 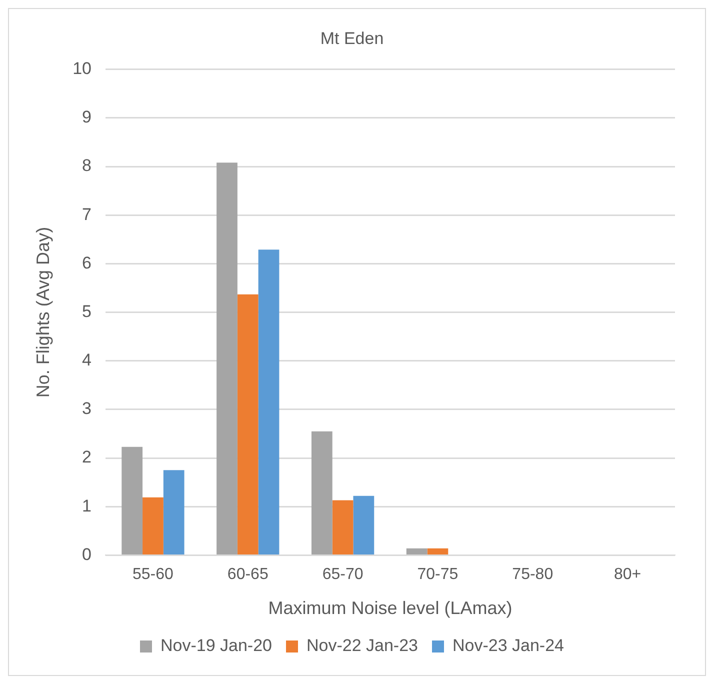 I want to click on x-tick-label: 75-80, so click(x=533, y=575).